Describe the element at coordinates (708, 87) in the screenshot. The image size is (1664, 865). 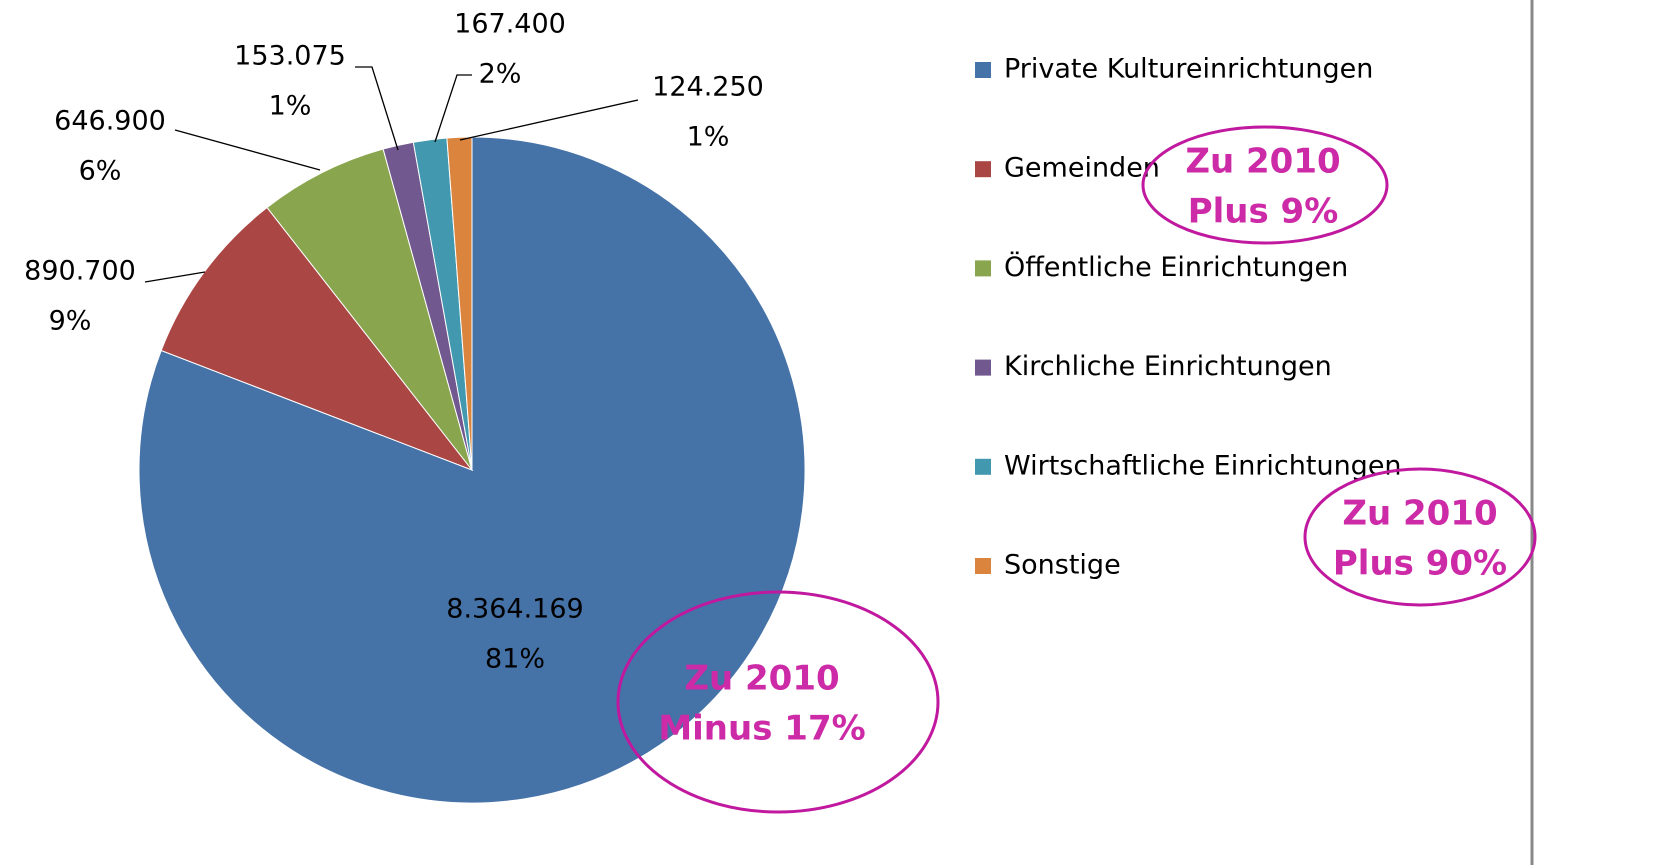
I see `data-label: 124.250` at that location.